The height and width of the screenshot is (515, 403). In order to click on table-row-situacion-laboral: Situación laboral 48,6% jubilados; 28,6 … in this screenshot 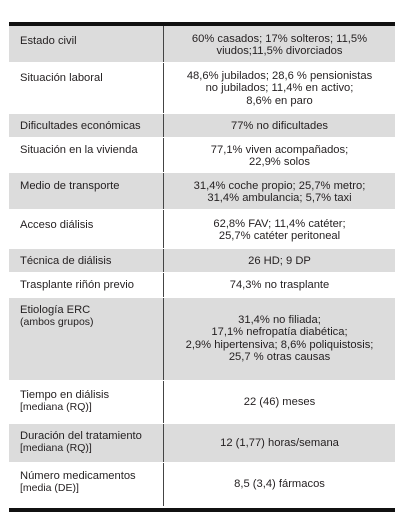, I will do `click(202, 88)`.